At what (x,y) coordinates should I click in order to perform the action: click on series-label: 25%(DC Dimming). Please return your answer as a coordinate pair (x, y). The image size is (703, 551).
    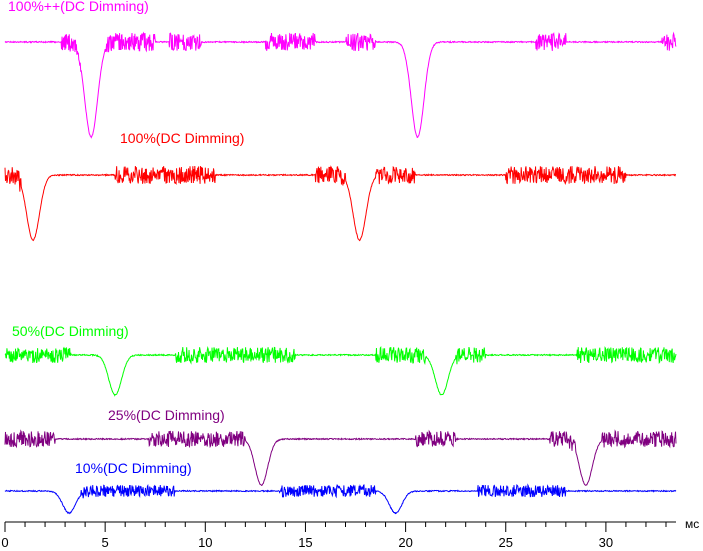
    Looking at the image, I should click on (166, 415).